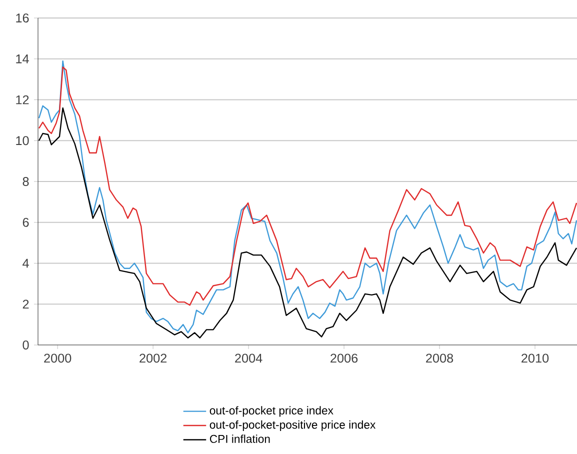 The height and width of the screenshot is (454, 577). I want to click on y-tick-label: 4, so click(25, 263).